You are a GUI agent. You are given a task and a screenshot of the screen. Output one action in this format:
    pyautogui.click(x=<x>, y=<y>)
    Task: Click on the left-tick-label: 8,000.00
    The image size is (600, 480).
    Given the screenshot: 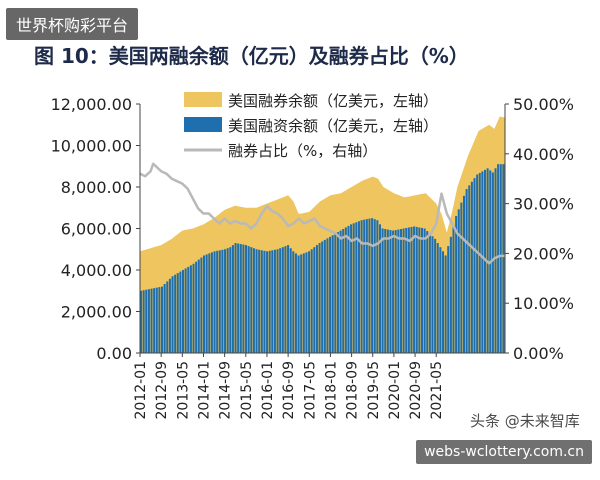 What is the action you would take?
    pyautogui.click(x=96, y=187)
    